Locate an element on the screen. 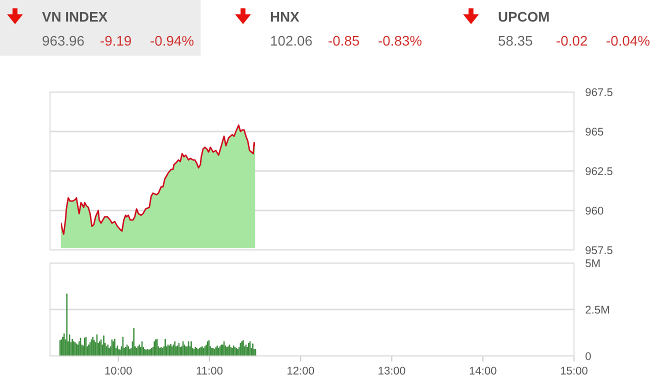 The image size is (660, 382). x-tick-label: 13:00 is located at coordinates (392, 370).